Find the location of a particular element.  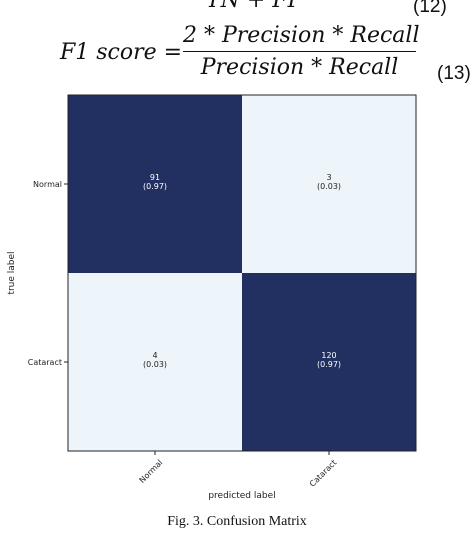

fraction-bar is located at coordinates (299, 51).